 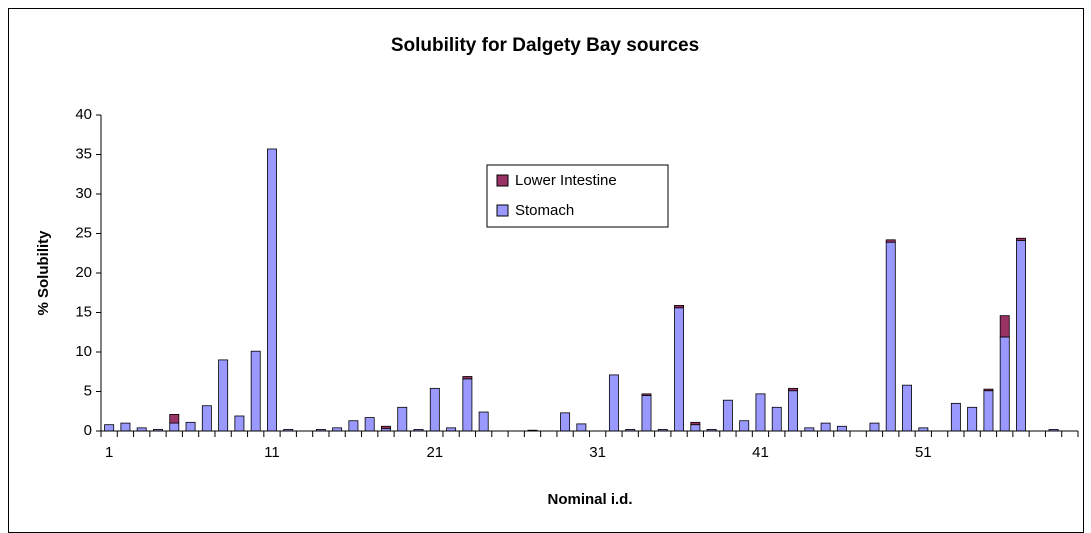 I want to click on chart-title: Solubility for Dalgety Bay sources, so click(x=545, y=45).